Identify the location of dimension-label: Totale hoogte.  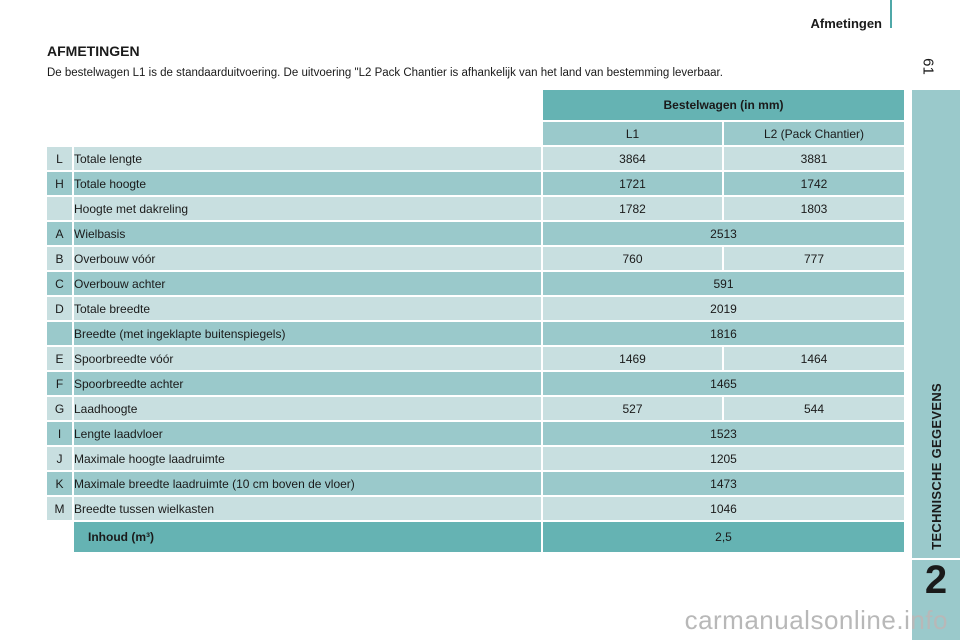
(308, 184).